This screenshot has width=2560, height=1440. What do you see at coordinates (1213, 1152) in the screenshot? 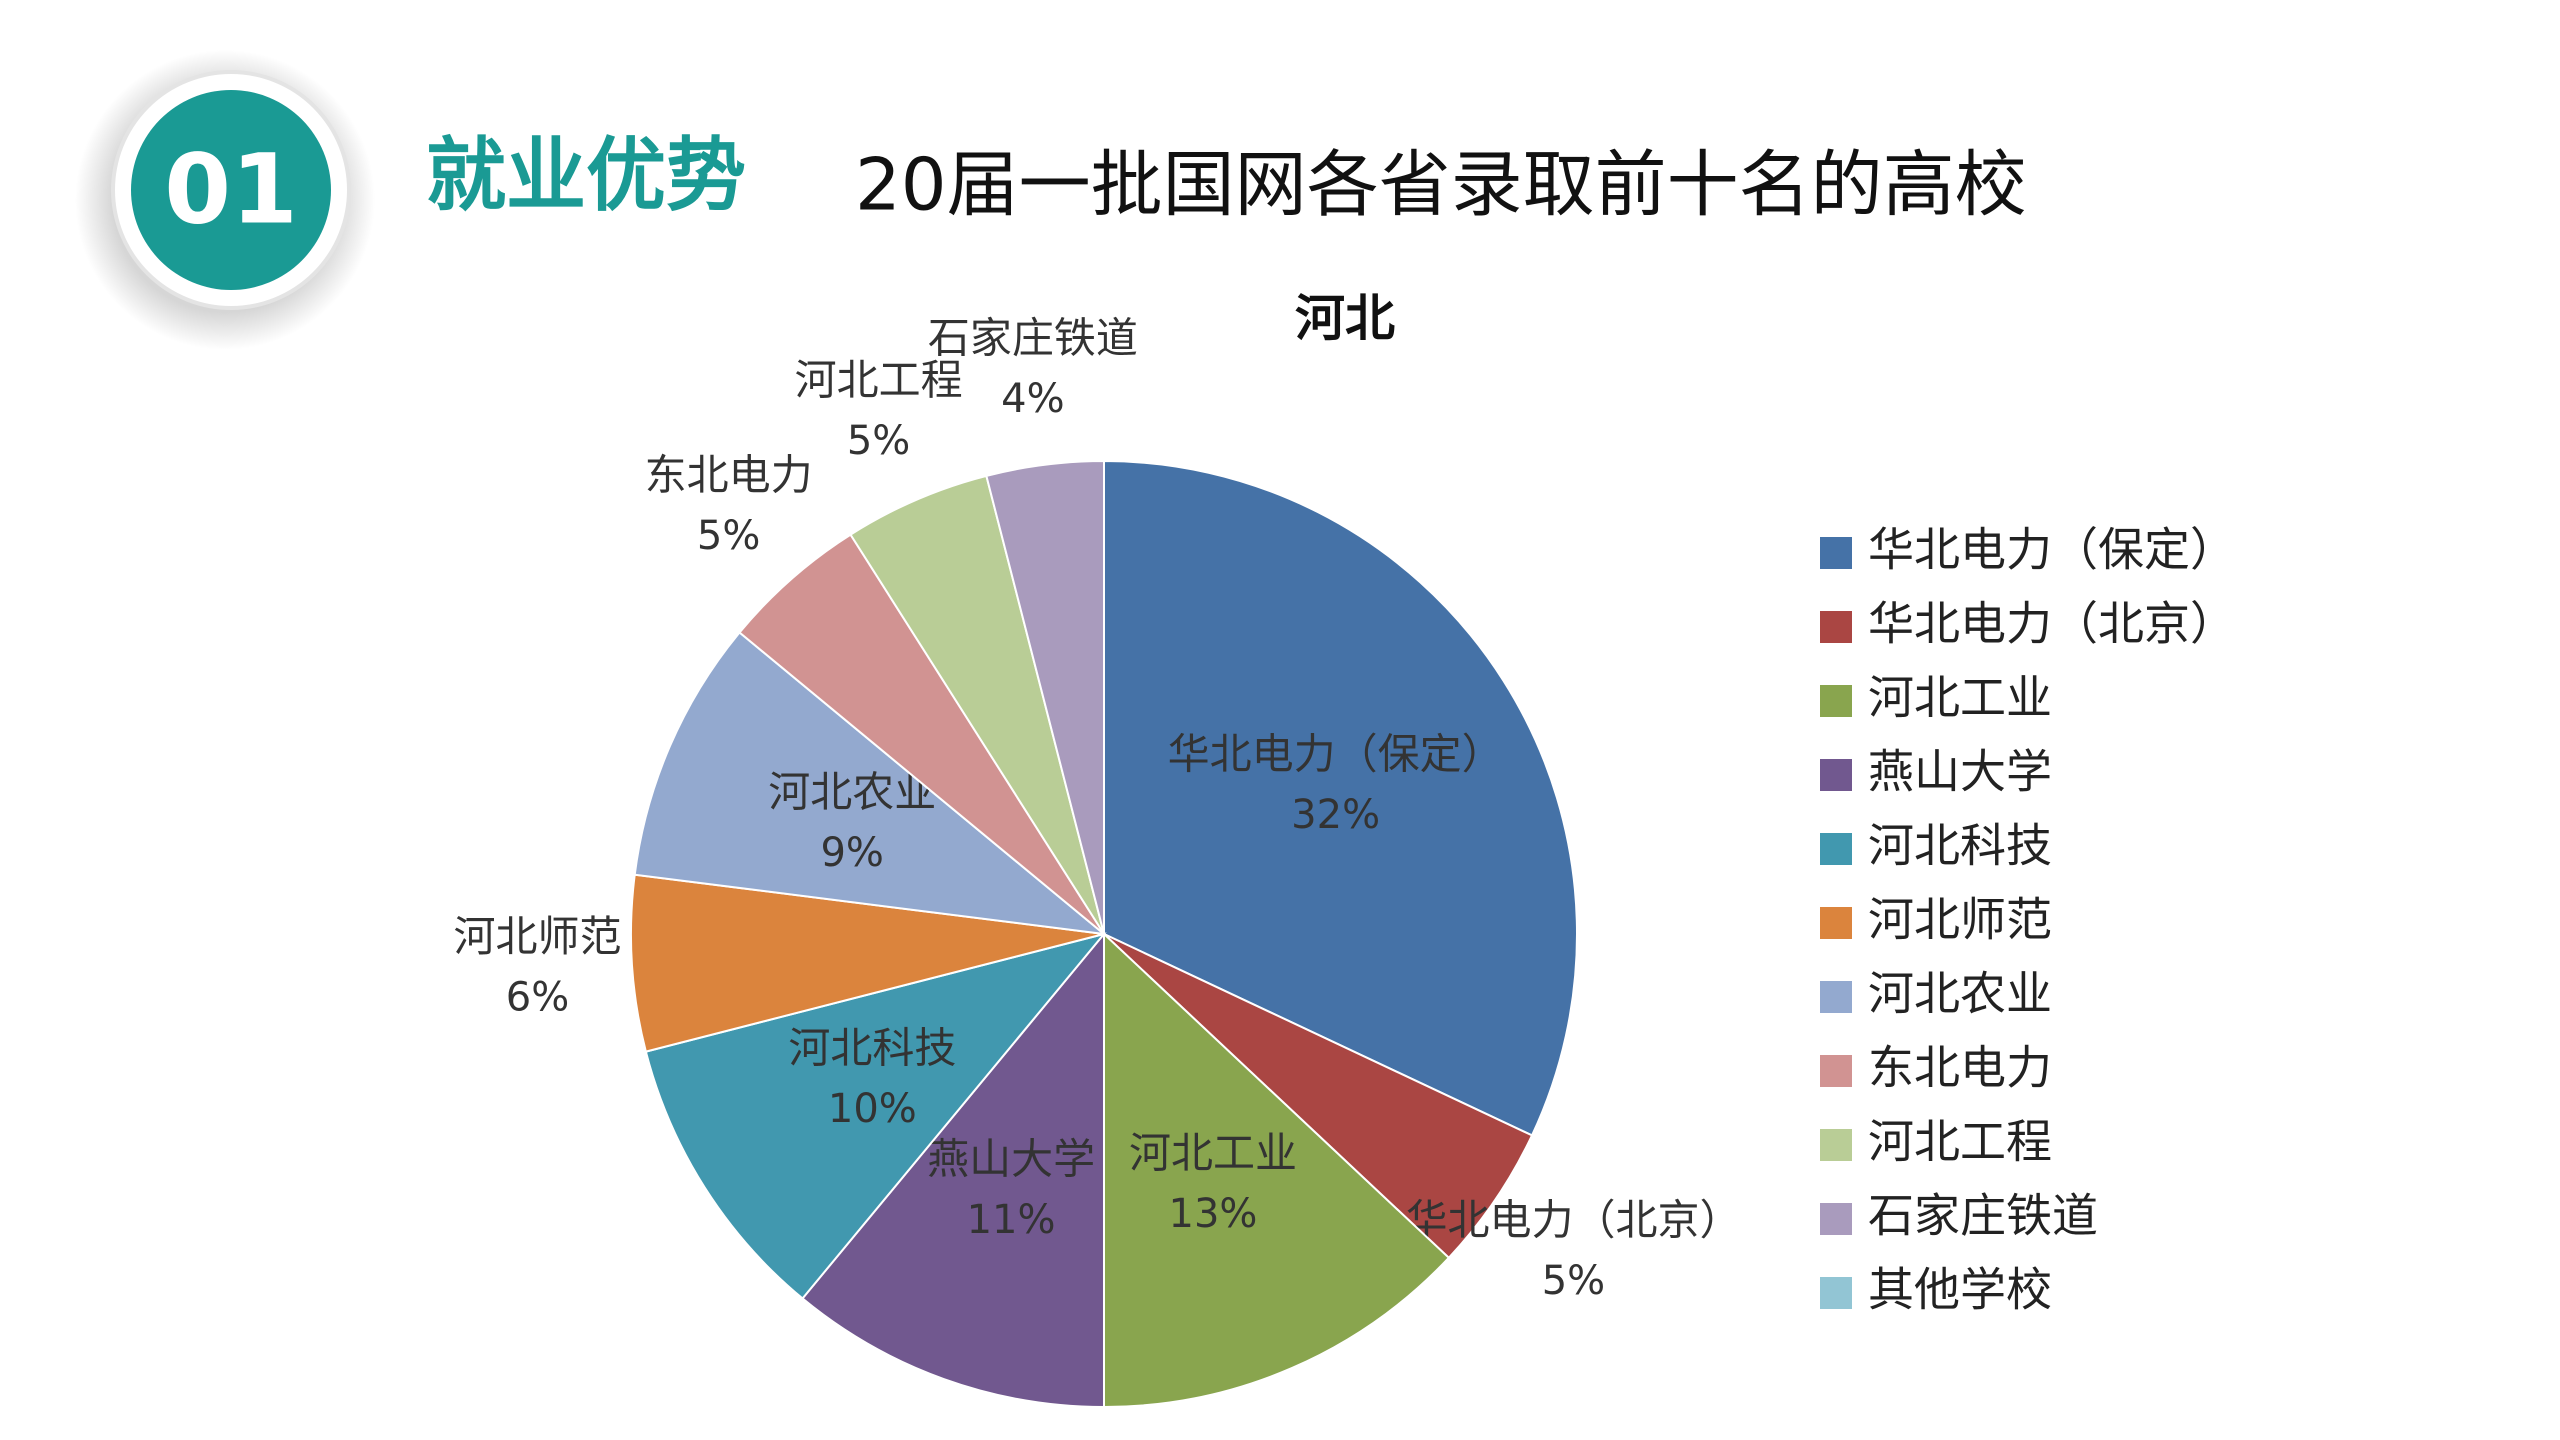
I see `data-label-name: 河北工业` at bounding box center [1213, 1152].